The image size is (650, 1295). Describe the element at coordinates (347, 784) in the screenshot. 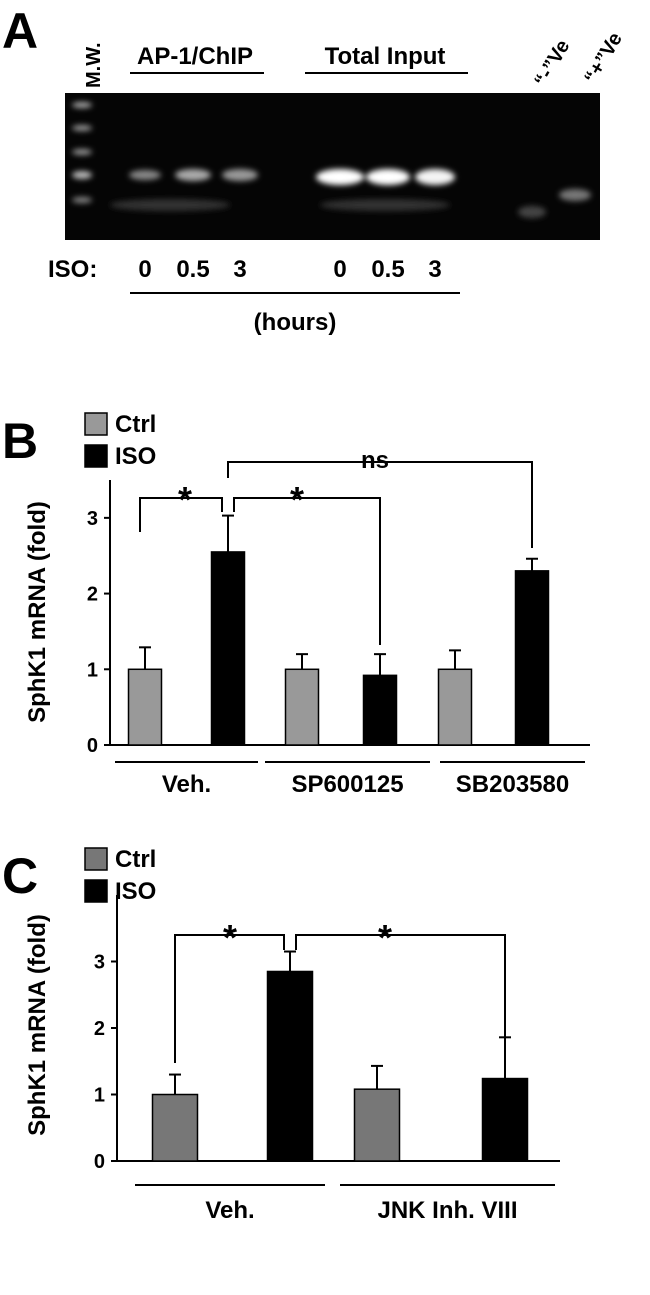

I see `x-tick-label: SP600125` at that location.